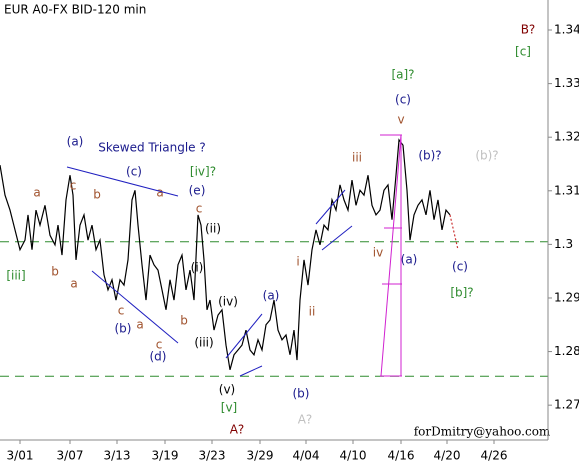 This screenshot has height=462, width=579. Describe the element at coordinates (151, 148) in the screenshot. I see `annotation: Skewed Triangle ?` at that location.